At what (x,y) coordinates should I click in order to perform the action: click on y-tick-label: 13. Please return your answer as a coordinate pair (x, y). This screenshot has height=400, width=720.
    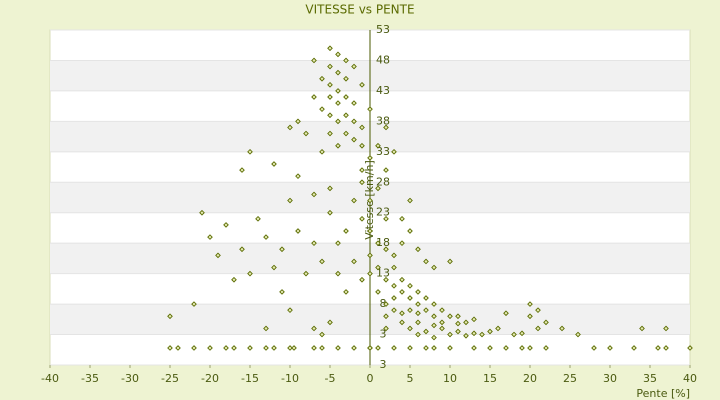
    Looking at the image, I should click on (383, 273).